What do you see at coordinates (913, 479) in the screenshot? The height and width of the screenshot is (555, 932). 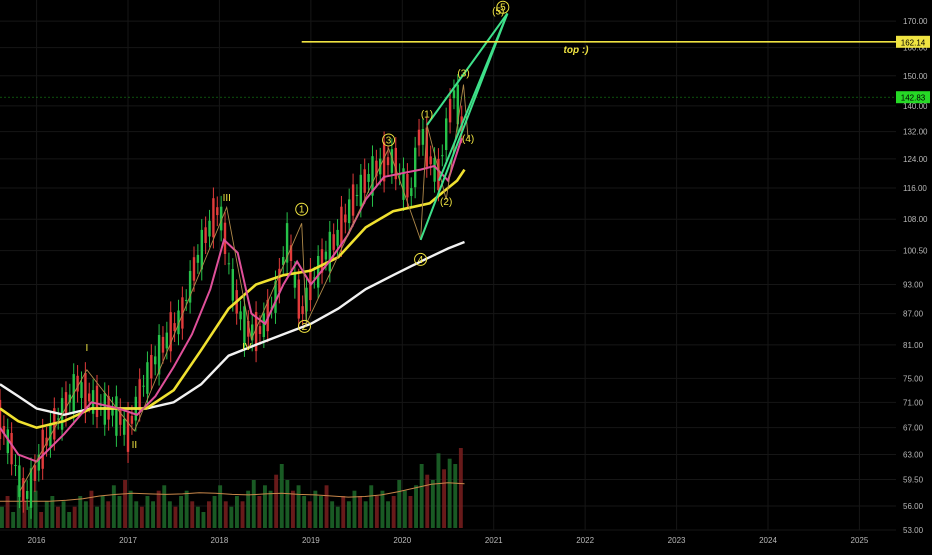 I see `y-tick-label: 59.50` at bounding box center [913, 479].